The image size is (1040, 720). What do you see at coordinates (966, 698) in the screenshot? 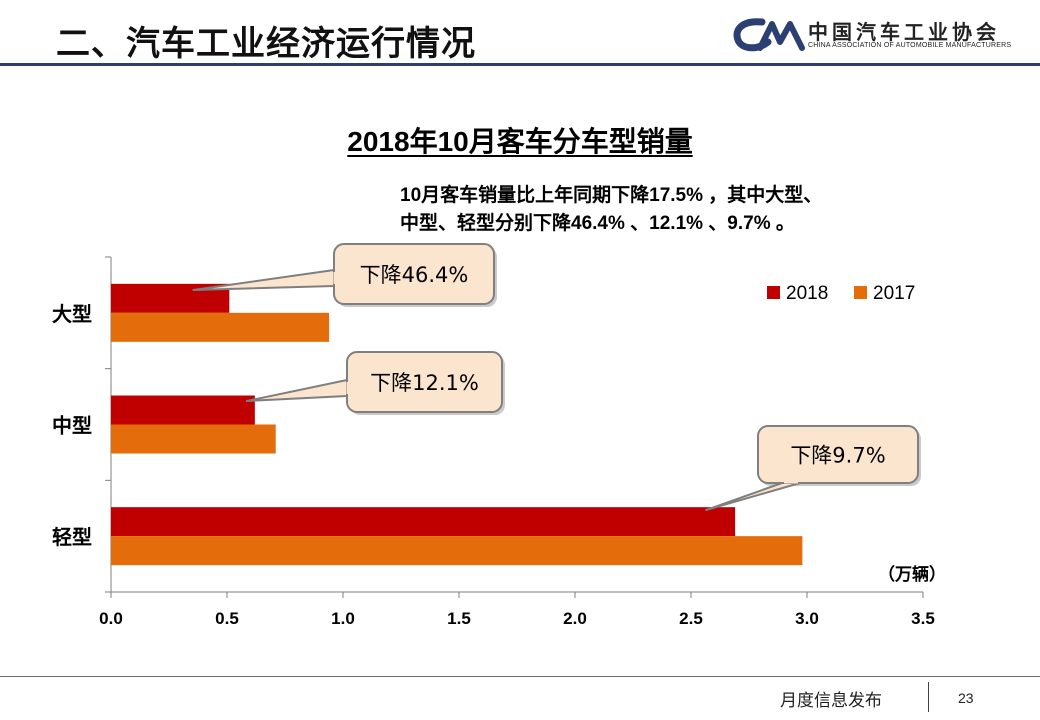
I see `page-number: 23` at bounding box center [966, 698].